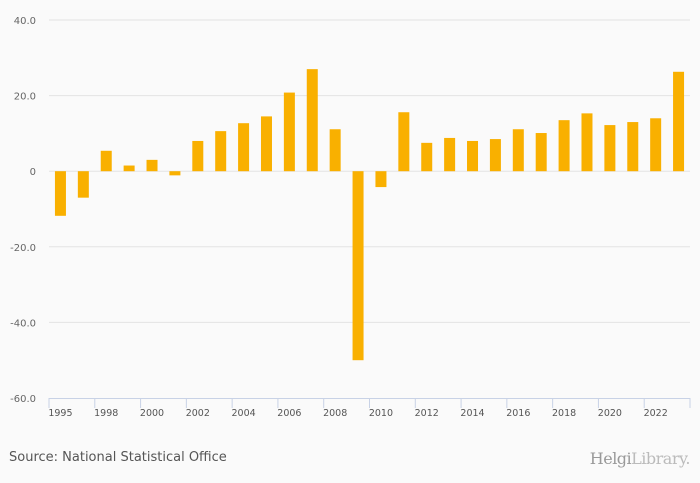  What do you see at coordinates (679, 121) in the screenshot?
I see `bar-2023` at bounding box center [679, 121].